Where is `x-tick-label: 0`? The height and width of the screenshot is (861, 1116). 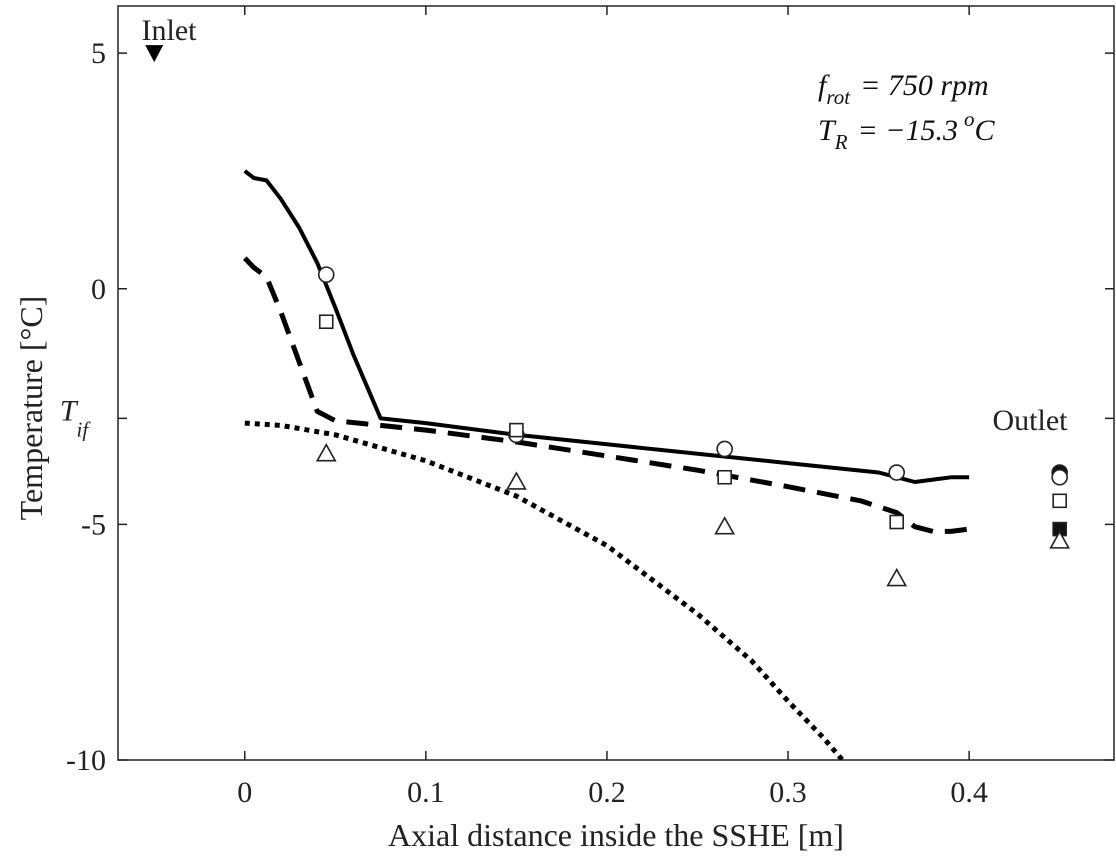 x-tick-label: 0 is located at coordinates (244, 792).